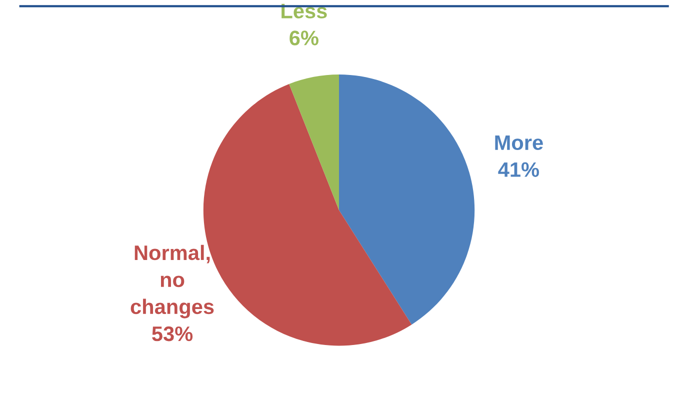  What do you see at coordinates (304, 38) in the screenshot?
I see `data-label: 6%` at bounding box center [304, 38].